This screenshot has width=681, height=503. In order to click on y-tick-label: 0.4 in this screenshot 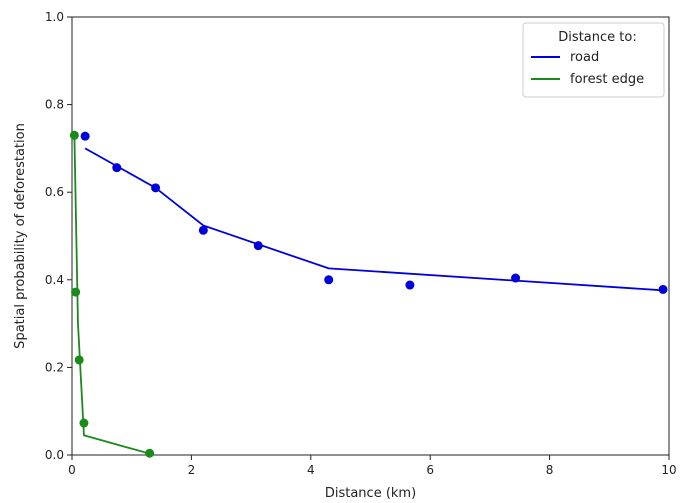, I will do `click(54, 280)`.